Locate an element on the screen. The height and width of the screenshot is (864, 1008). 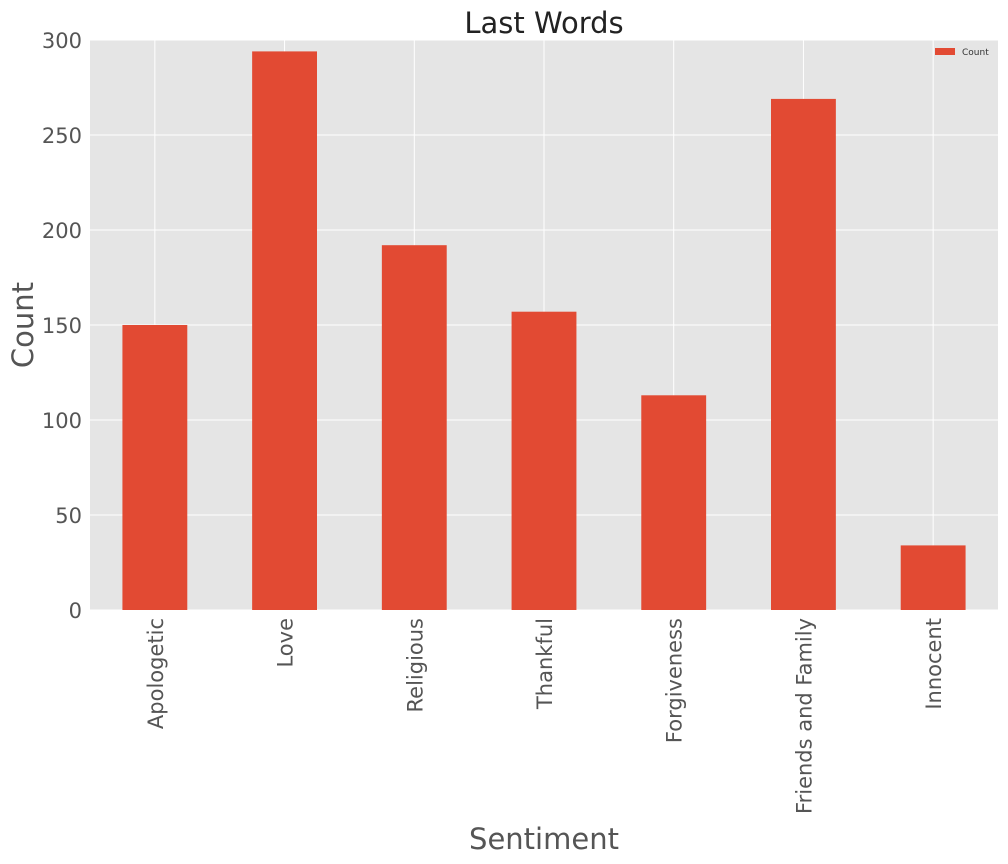
x-tick-label: Apologetic is located at coordinates (156, 673).